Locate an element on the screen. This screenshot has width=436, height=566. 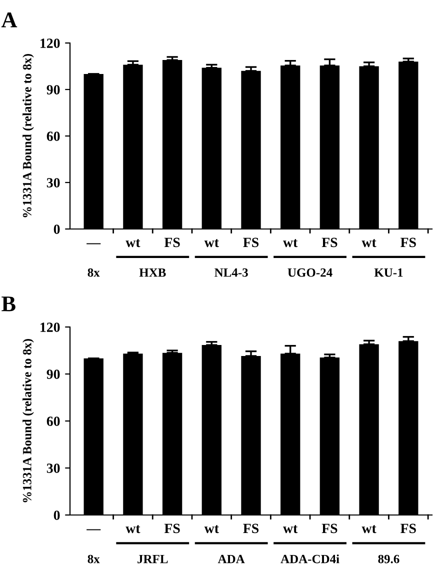
text: HXB is located at coordinates (152, 272).